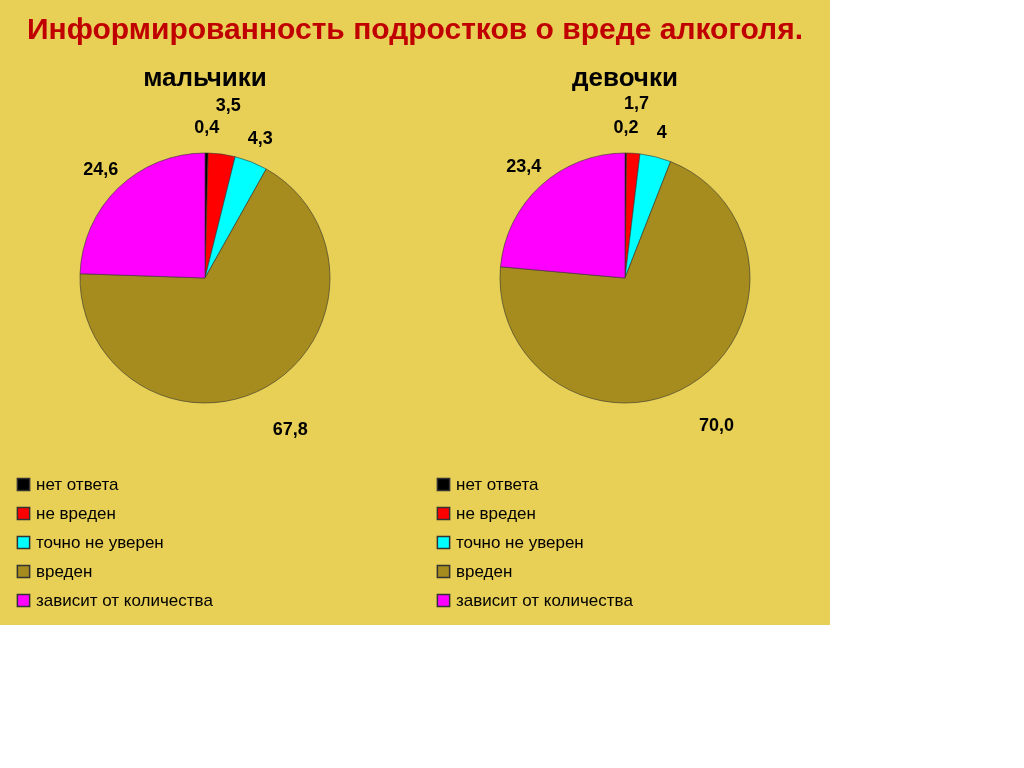  I want to click on data-label: 0,2, so click(626, 127).